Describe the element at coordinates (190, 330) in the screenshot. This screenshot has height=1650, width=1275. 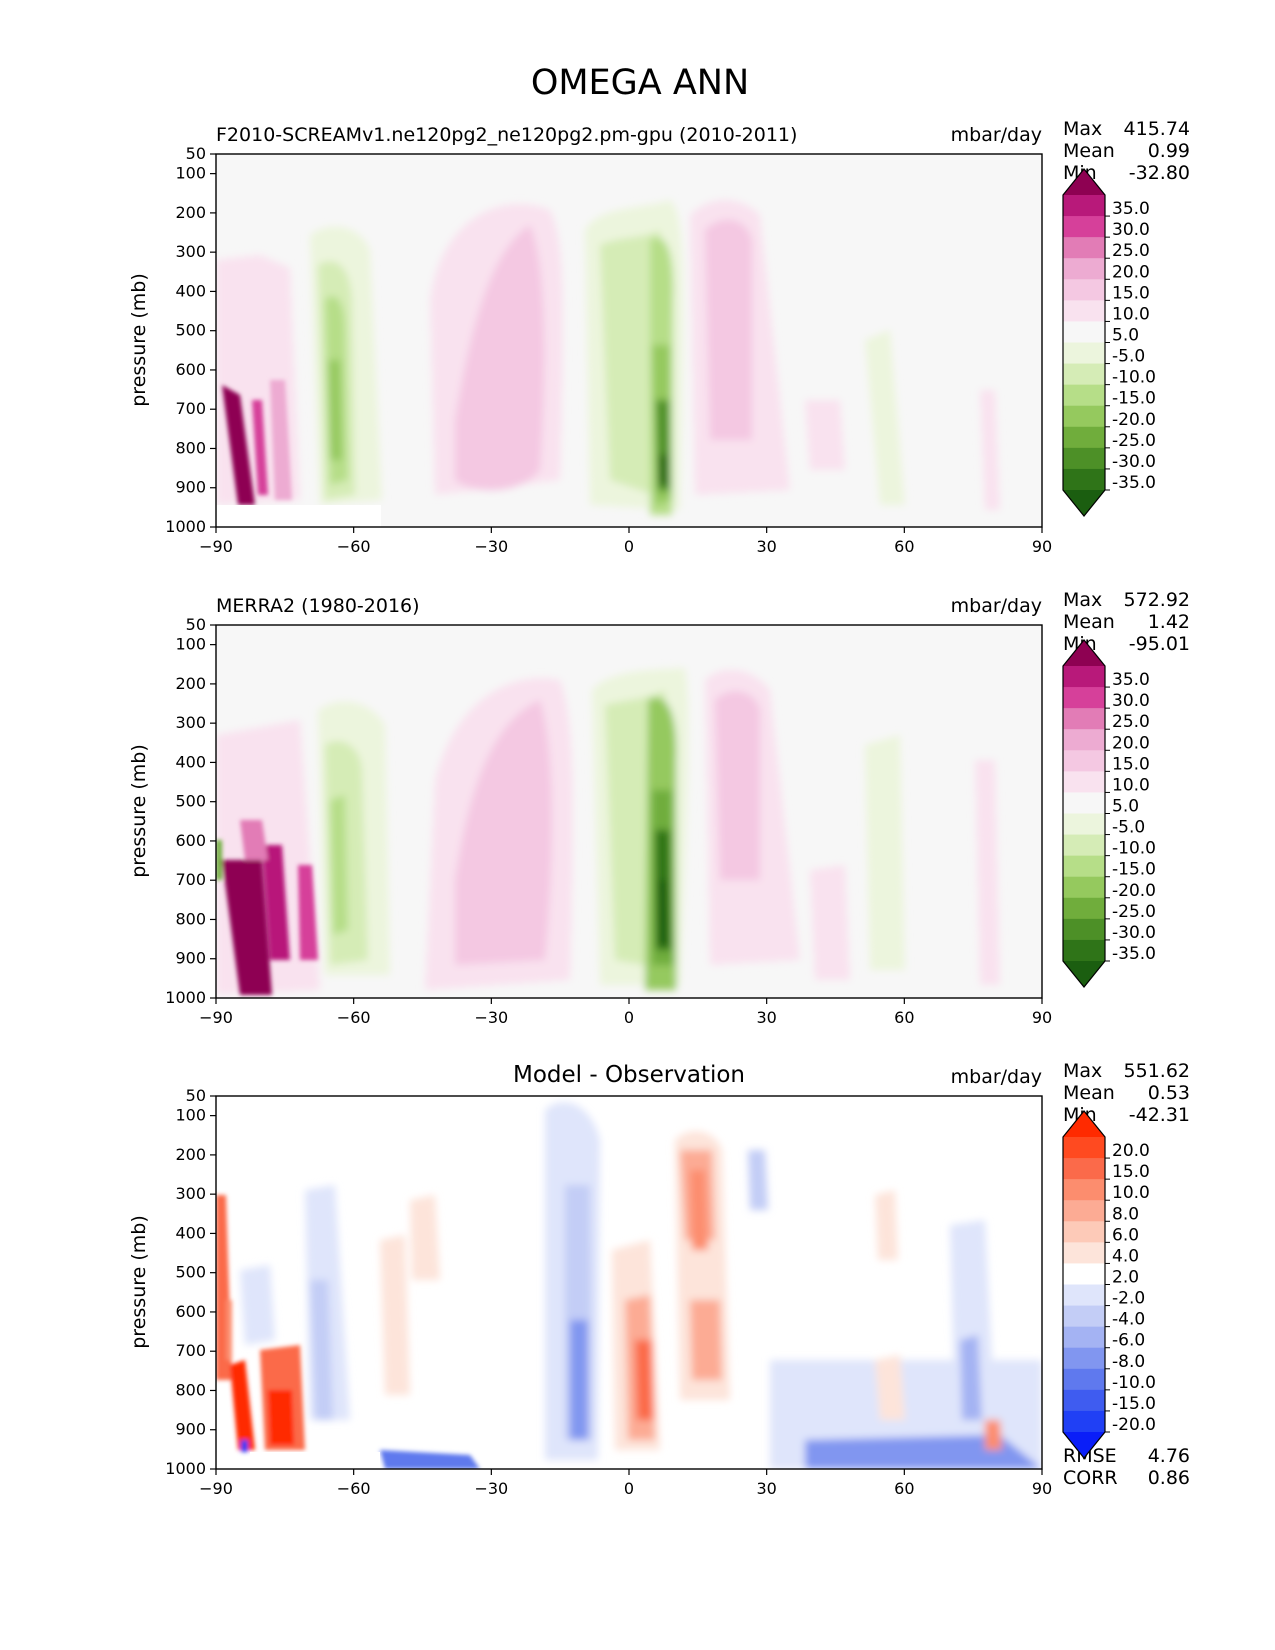
I see `y-tick-label: 500` at that location.